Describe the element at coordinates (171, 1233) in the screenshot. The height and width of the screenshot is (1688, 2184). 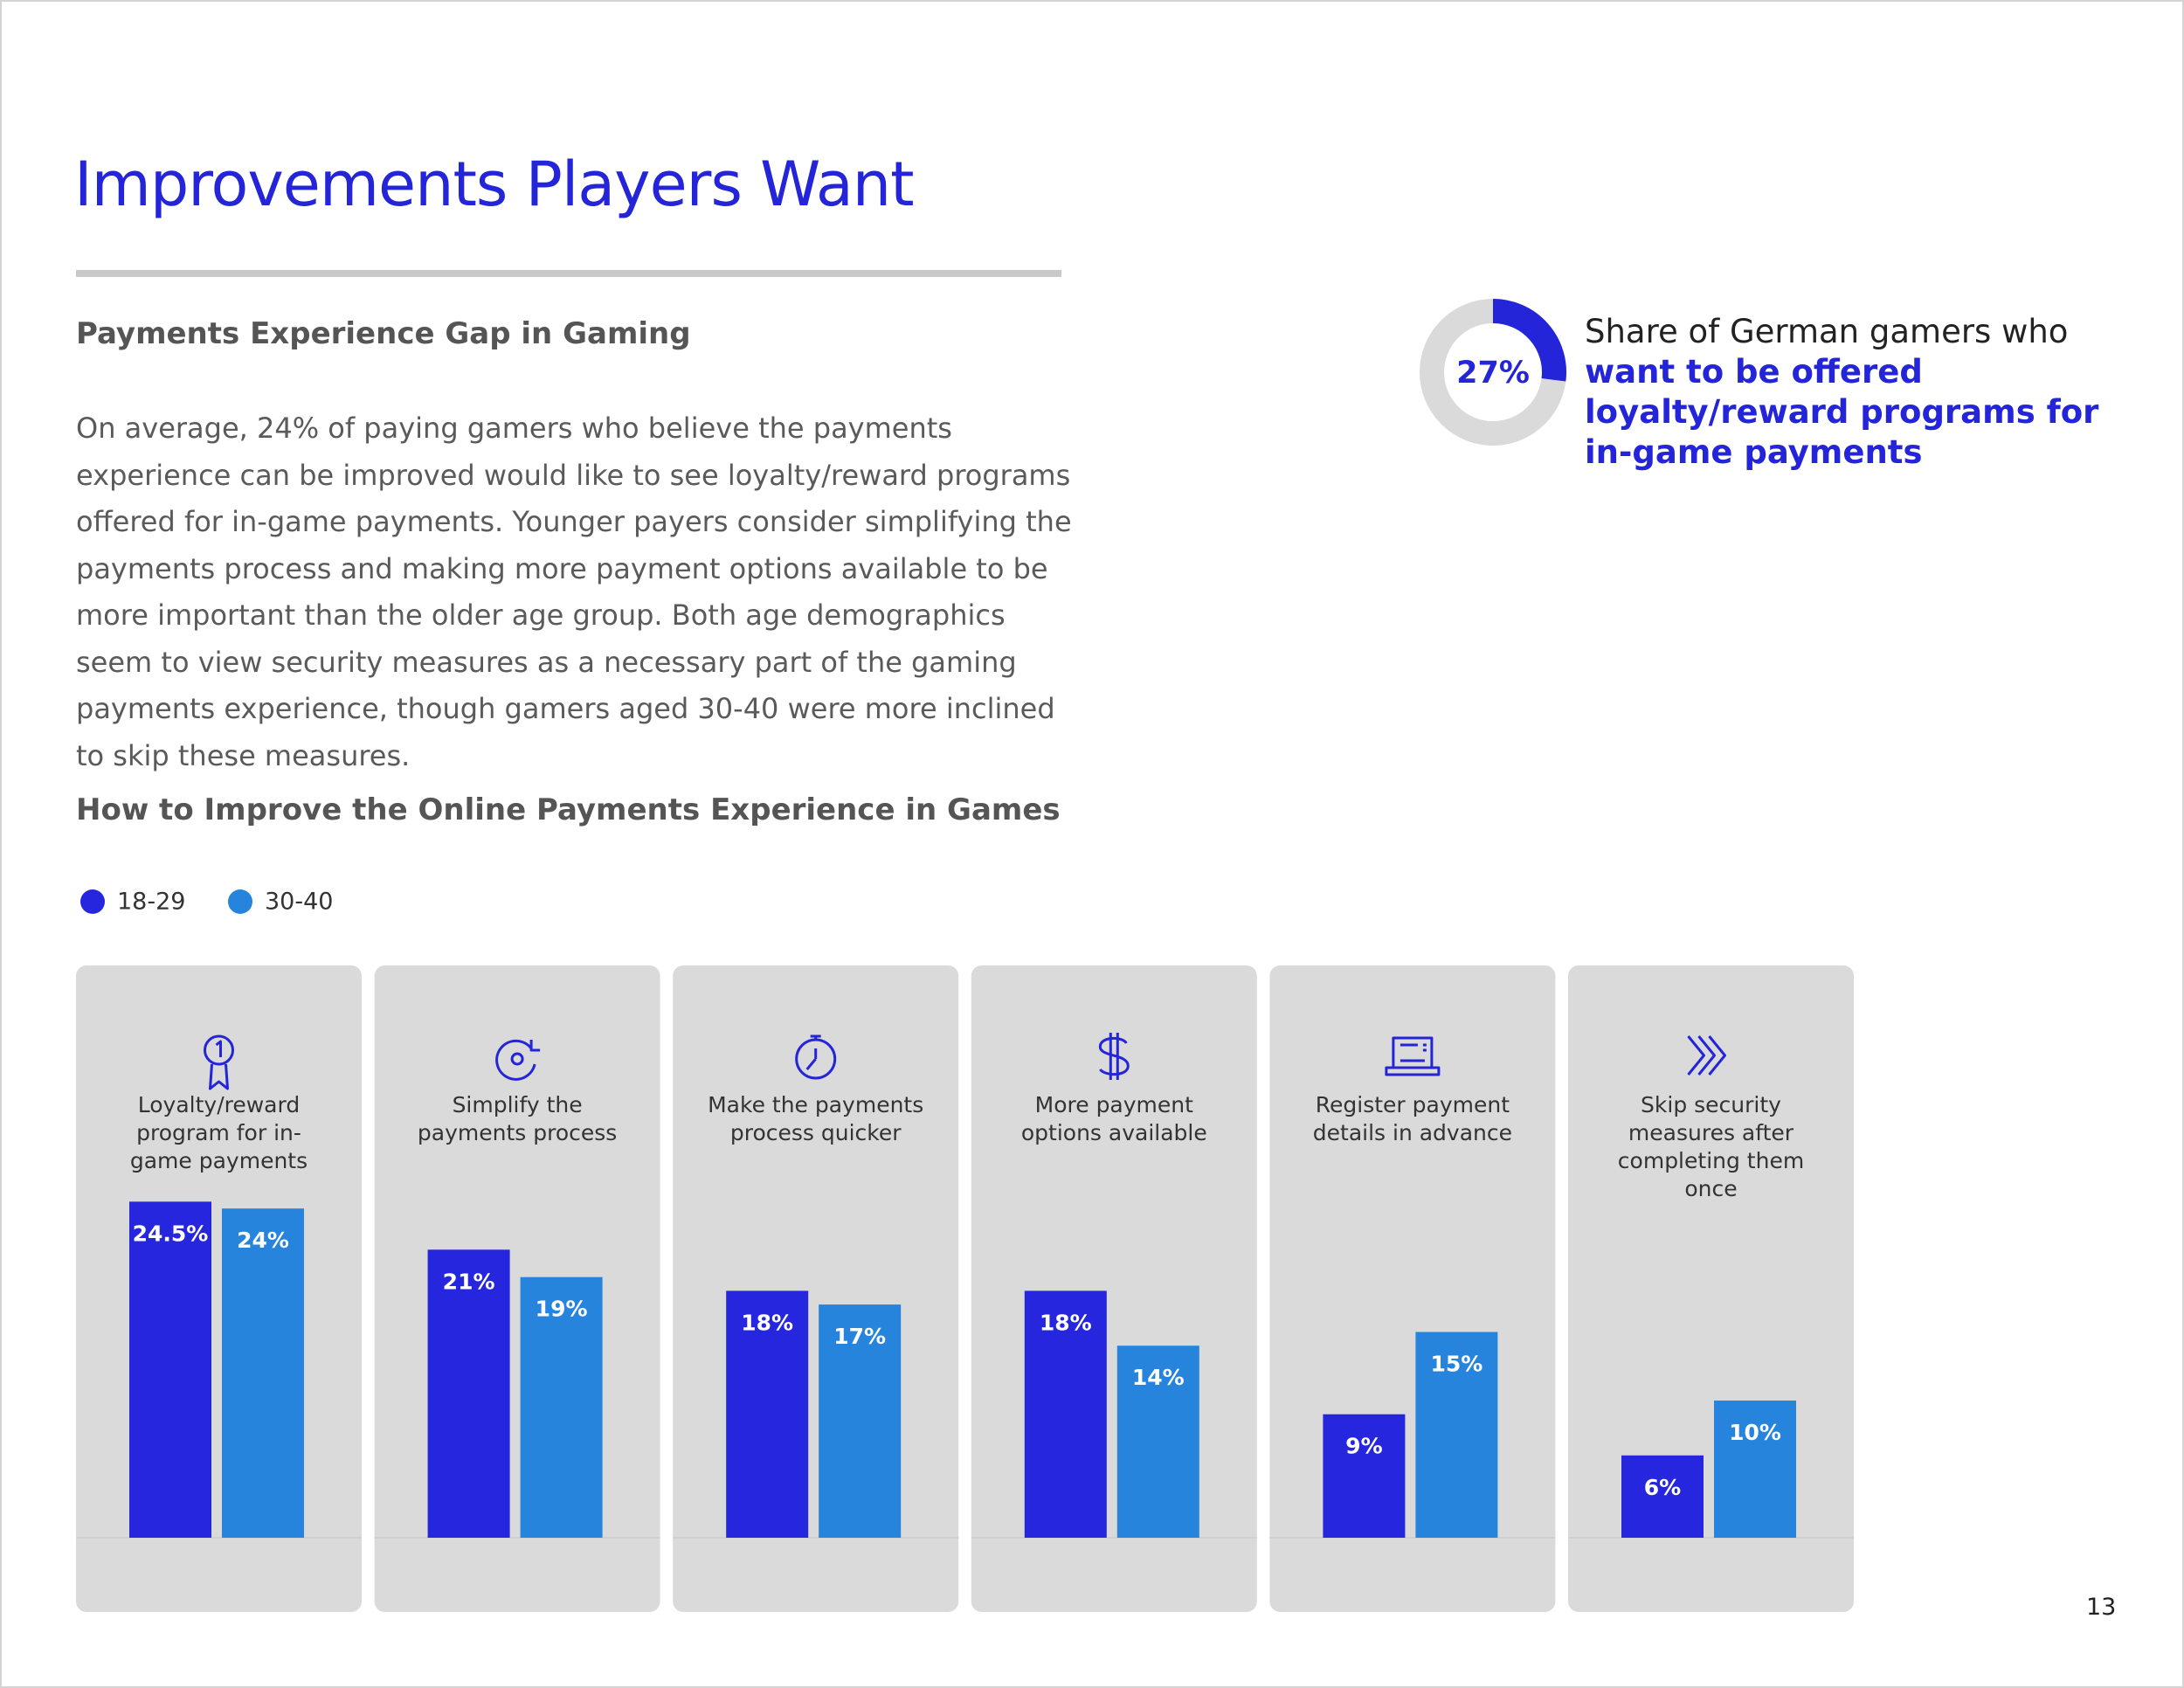
I see `value-label: 24.5%` at that location.